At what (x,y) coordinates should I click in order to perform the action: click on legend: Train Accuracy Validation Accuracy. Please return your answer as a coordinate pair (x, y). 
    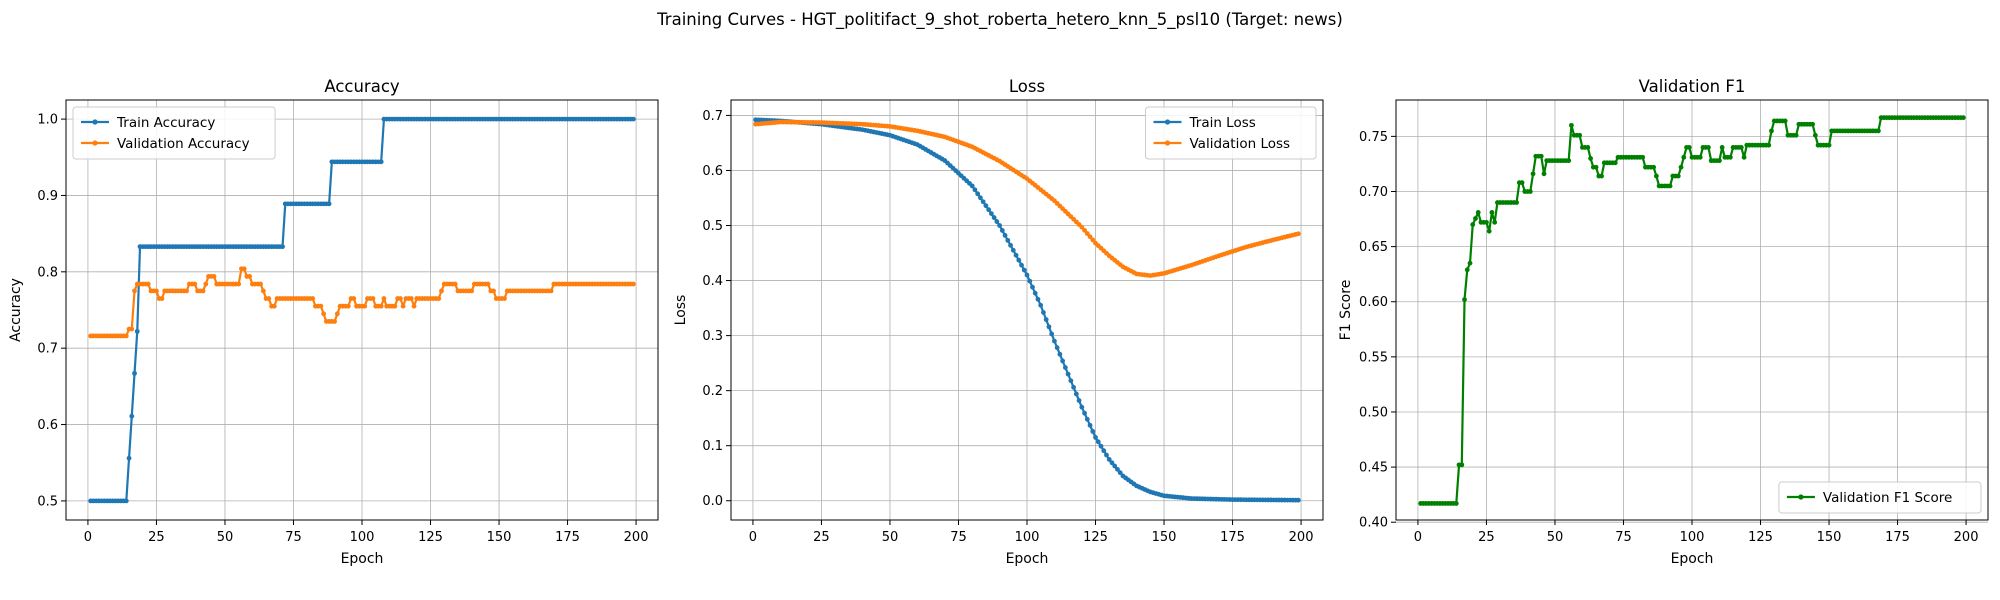
    Looking at the image, I should click on (174, 133).